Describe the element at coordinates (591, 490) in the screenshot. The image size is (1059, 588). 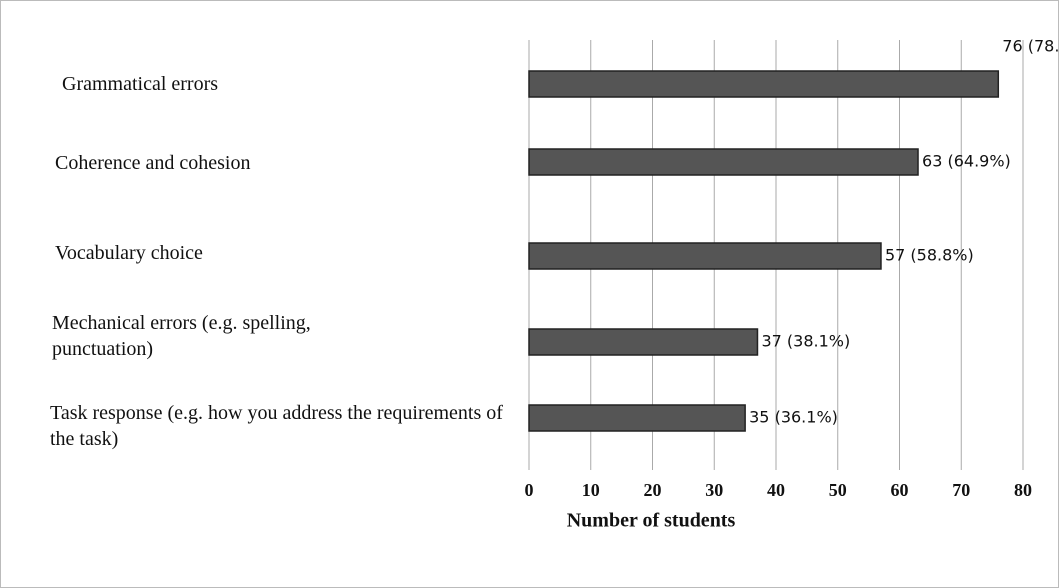
I see `x-tick-label: 10` at that location.